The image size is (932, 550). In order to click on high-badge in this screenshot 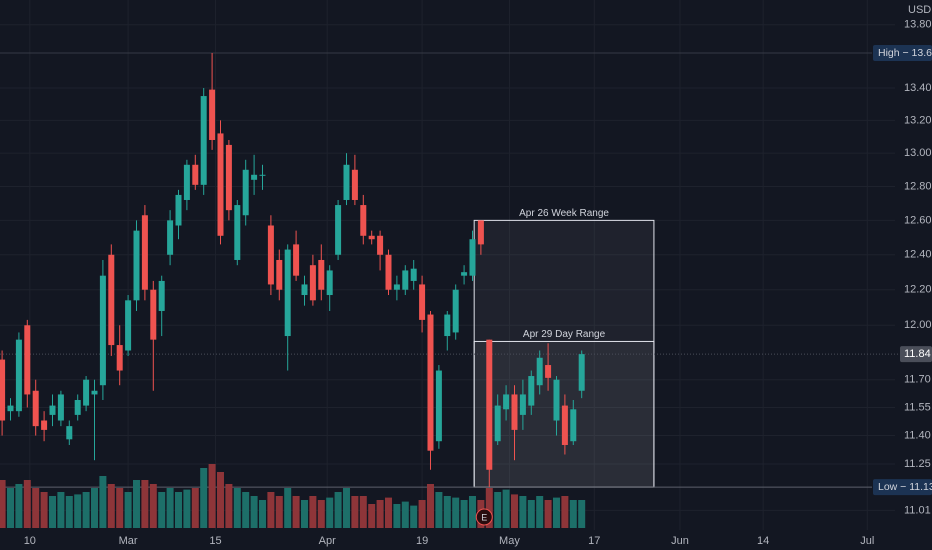, I will do `click(902, 53)`.